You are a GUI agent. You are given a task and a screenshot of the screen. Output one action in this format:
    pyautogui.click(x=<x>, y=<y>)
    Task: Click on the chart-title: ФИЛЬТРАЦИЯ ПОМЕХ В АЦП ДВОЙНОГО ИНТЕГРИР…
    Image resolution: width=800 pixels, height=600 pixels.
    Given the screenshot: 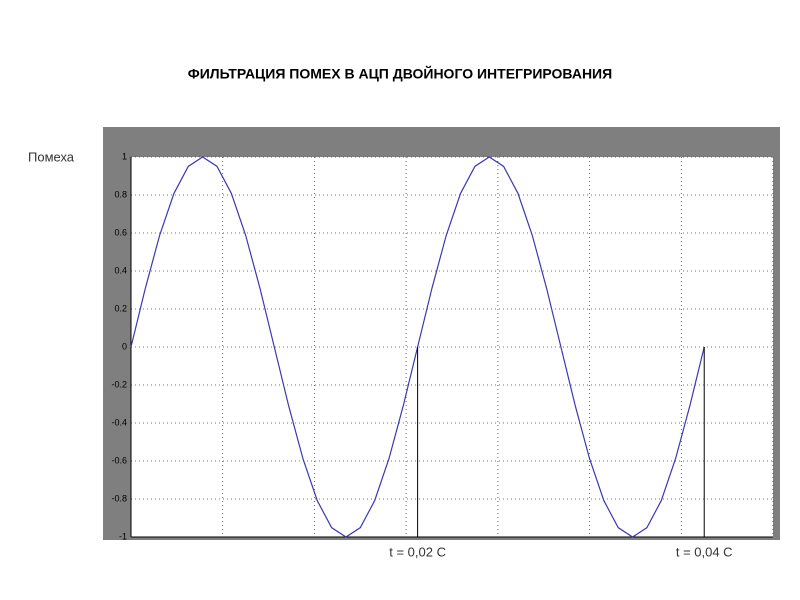 What is the action you would take?
    pyautogui.click(x=400, y=73)
    